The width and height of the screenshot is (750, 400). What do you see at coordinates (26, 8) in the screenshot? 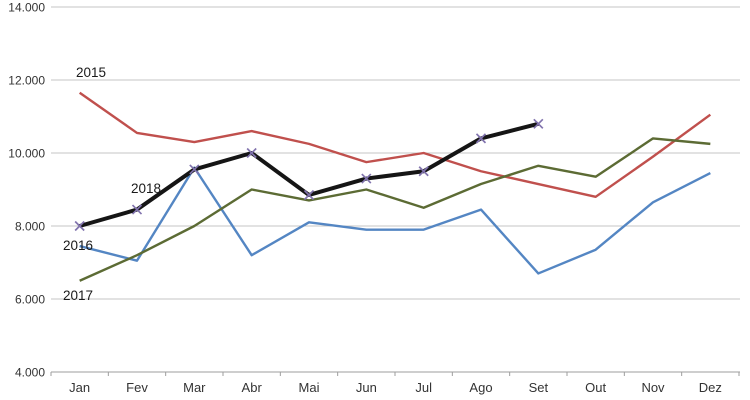
I see `y-axis-tick-label: 14.000` at bounding box center [26, 8].